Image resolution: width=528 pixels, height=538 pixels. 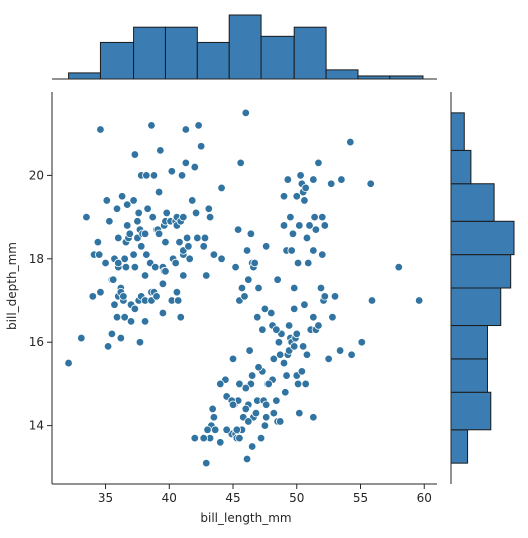 I want to click on x-tick-label: 55, so click(x=360, y=498).